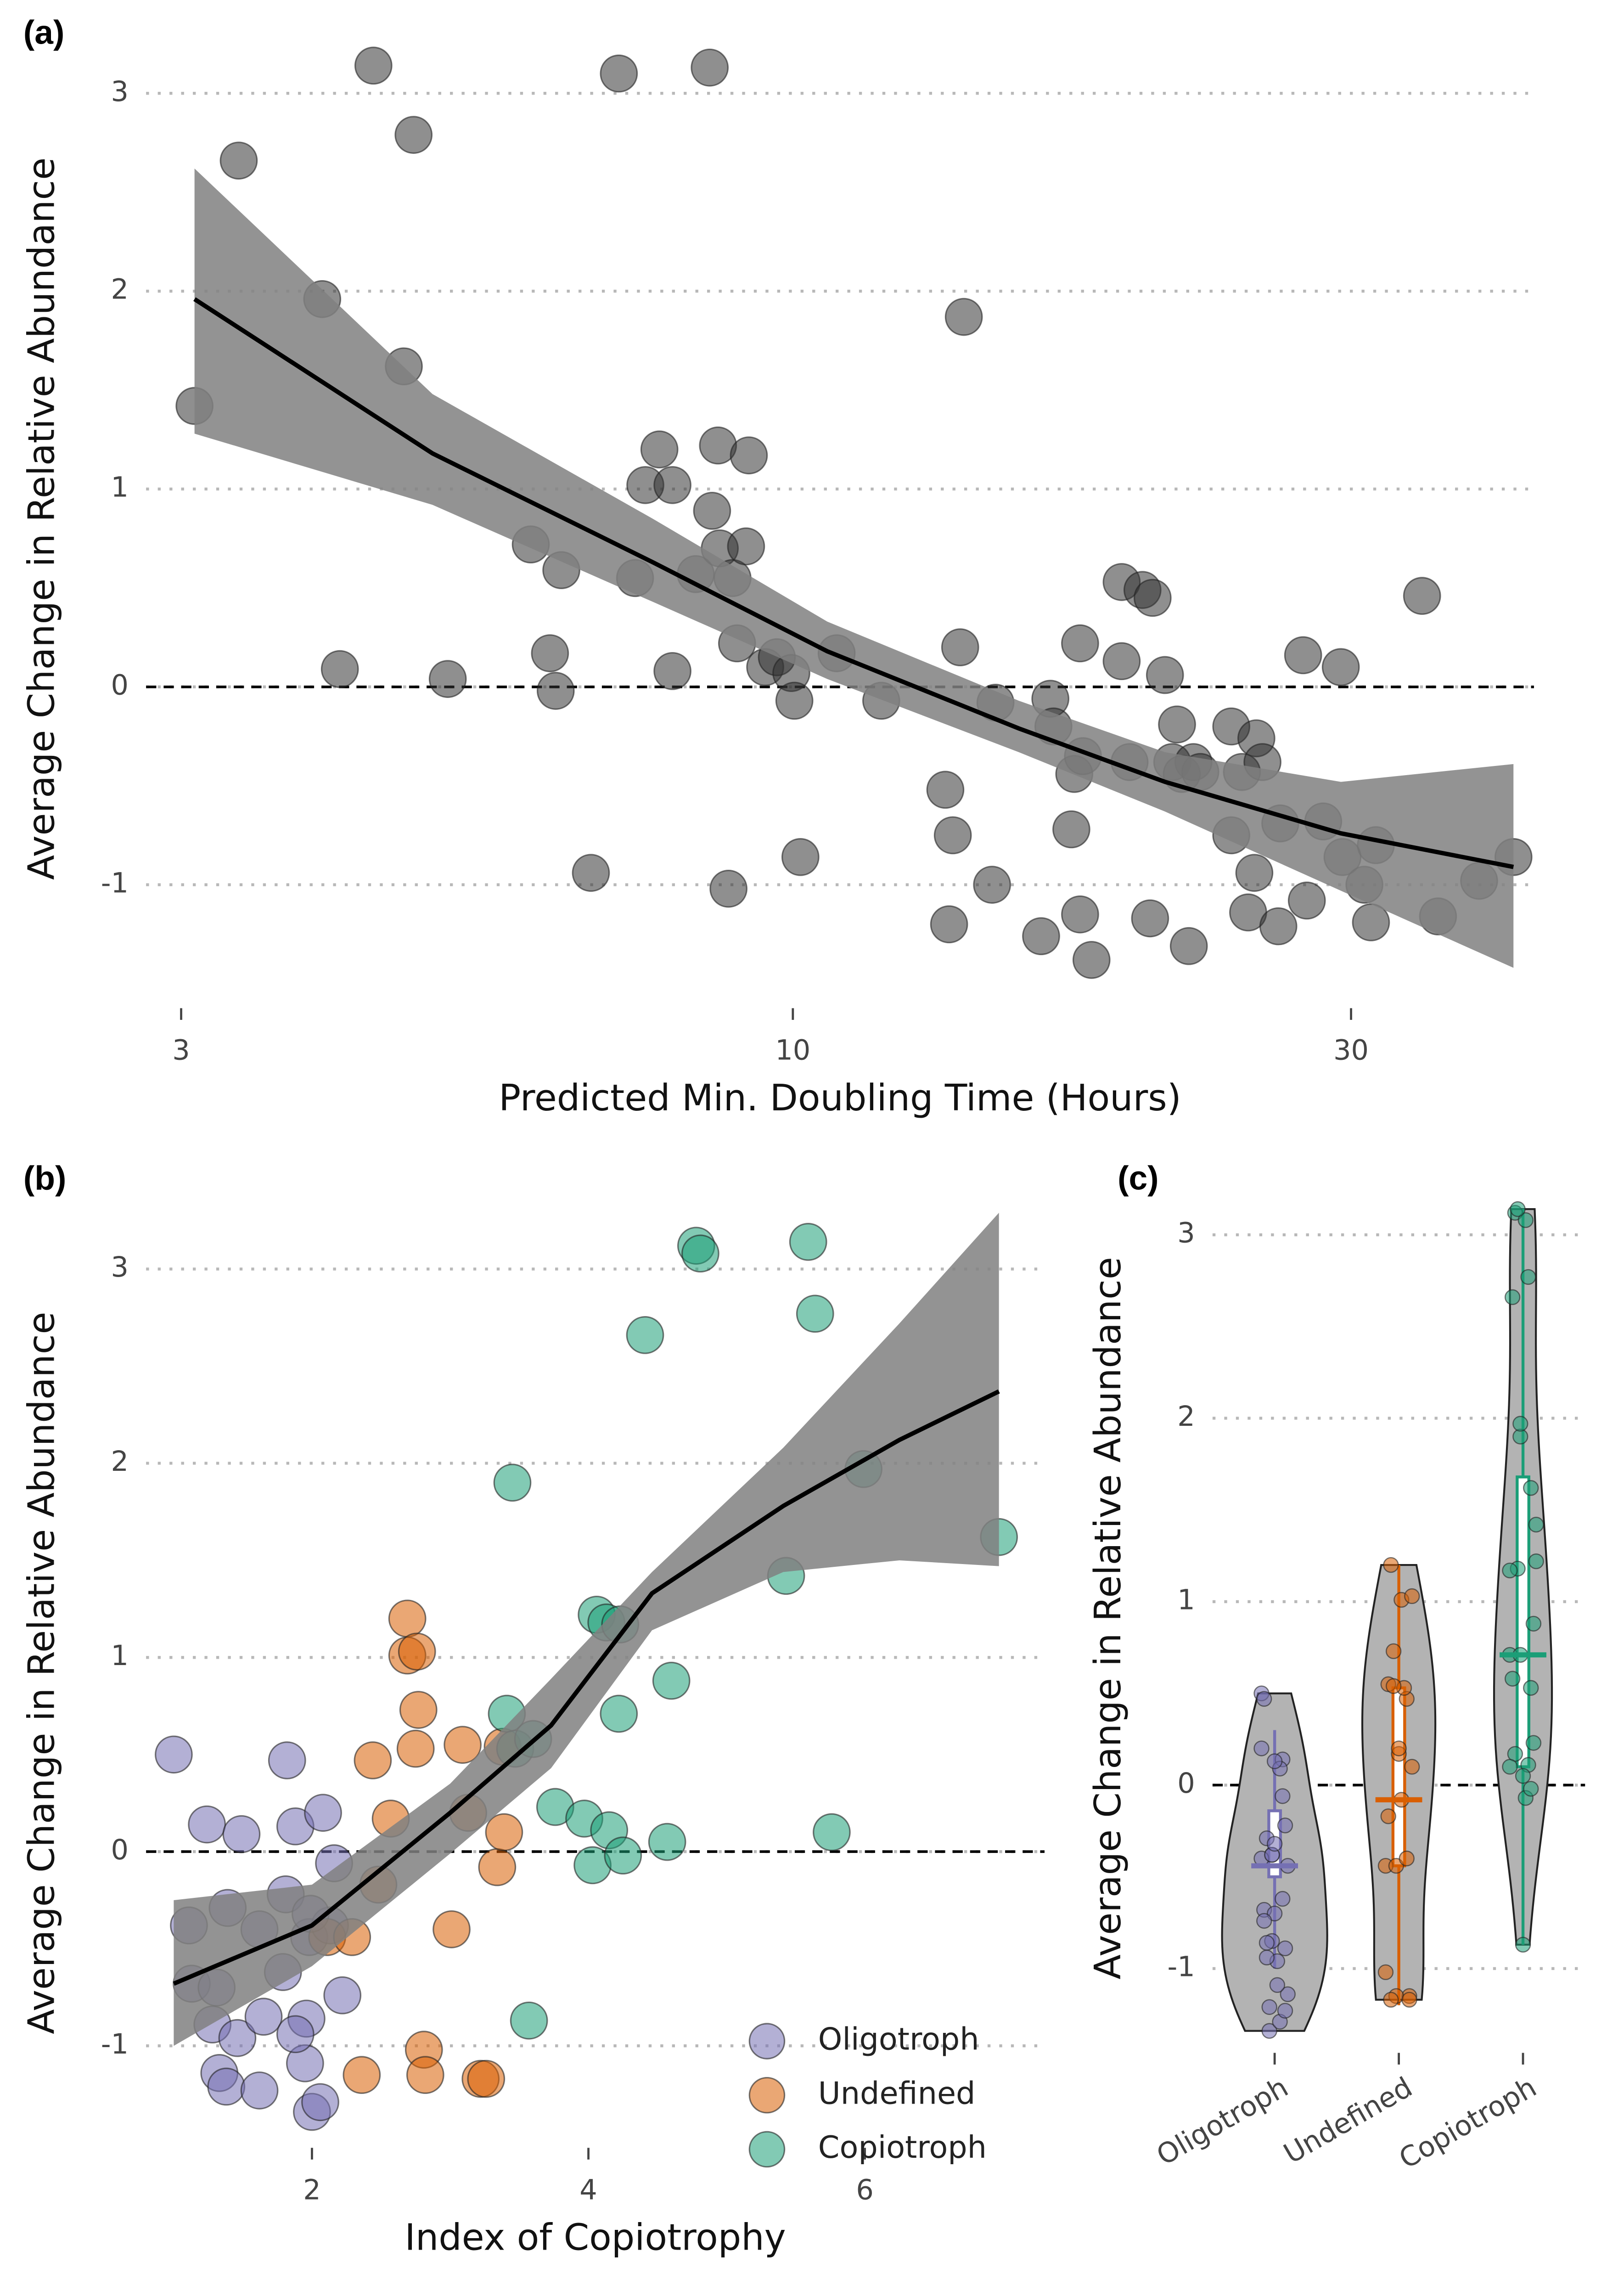 Image resolution: width=1607 pixels, height=2296 pixels. Describe the element at coordinates (1181, 1967) in the screenshot. I see `y-tick-label: -1` at that location.